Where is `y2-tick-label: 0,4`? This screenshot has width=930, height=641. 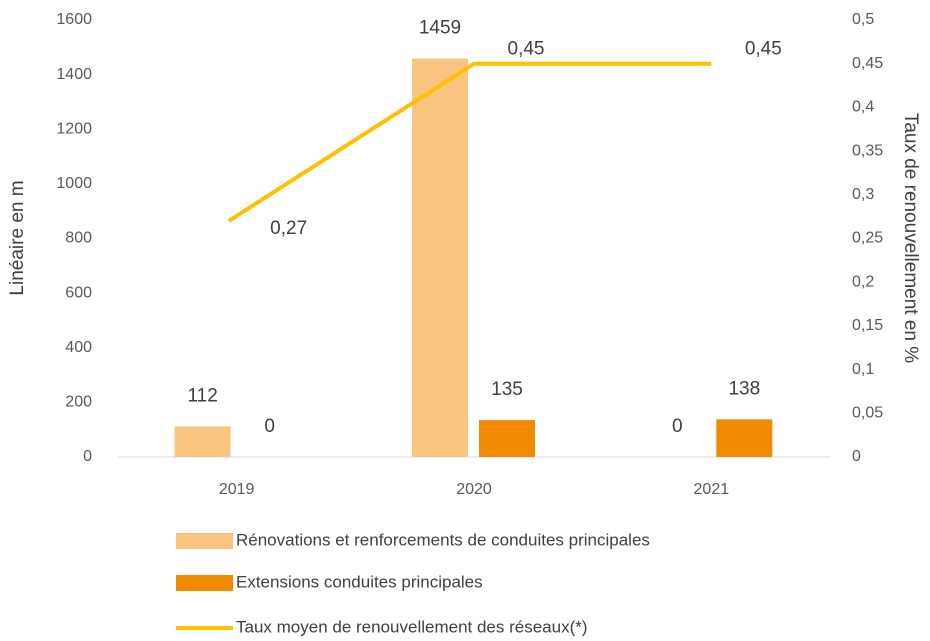 y2-tick-label: 0,4 is located at coordinates (863, 107).